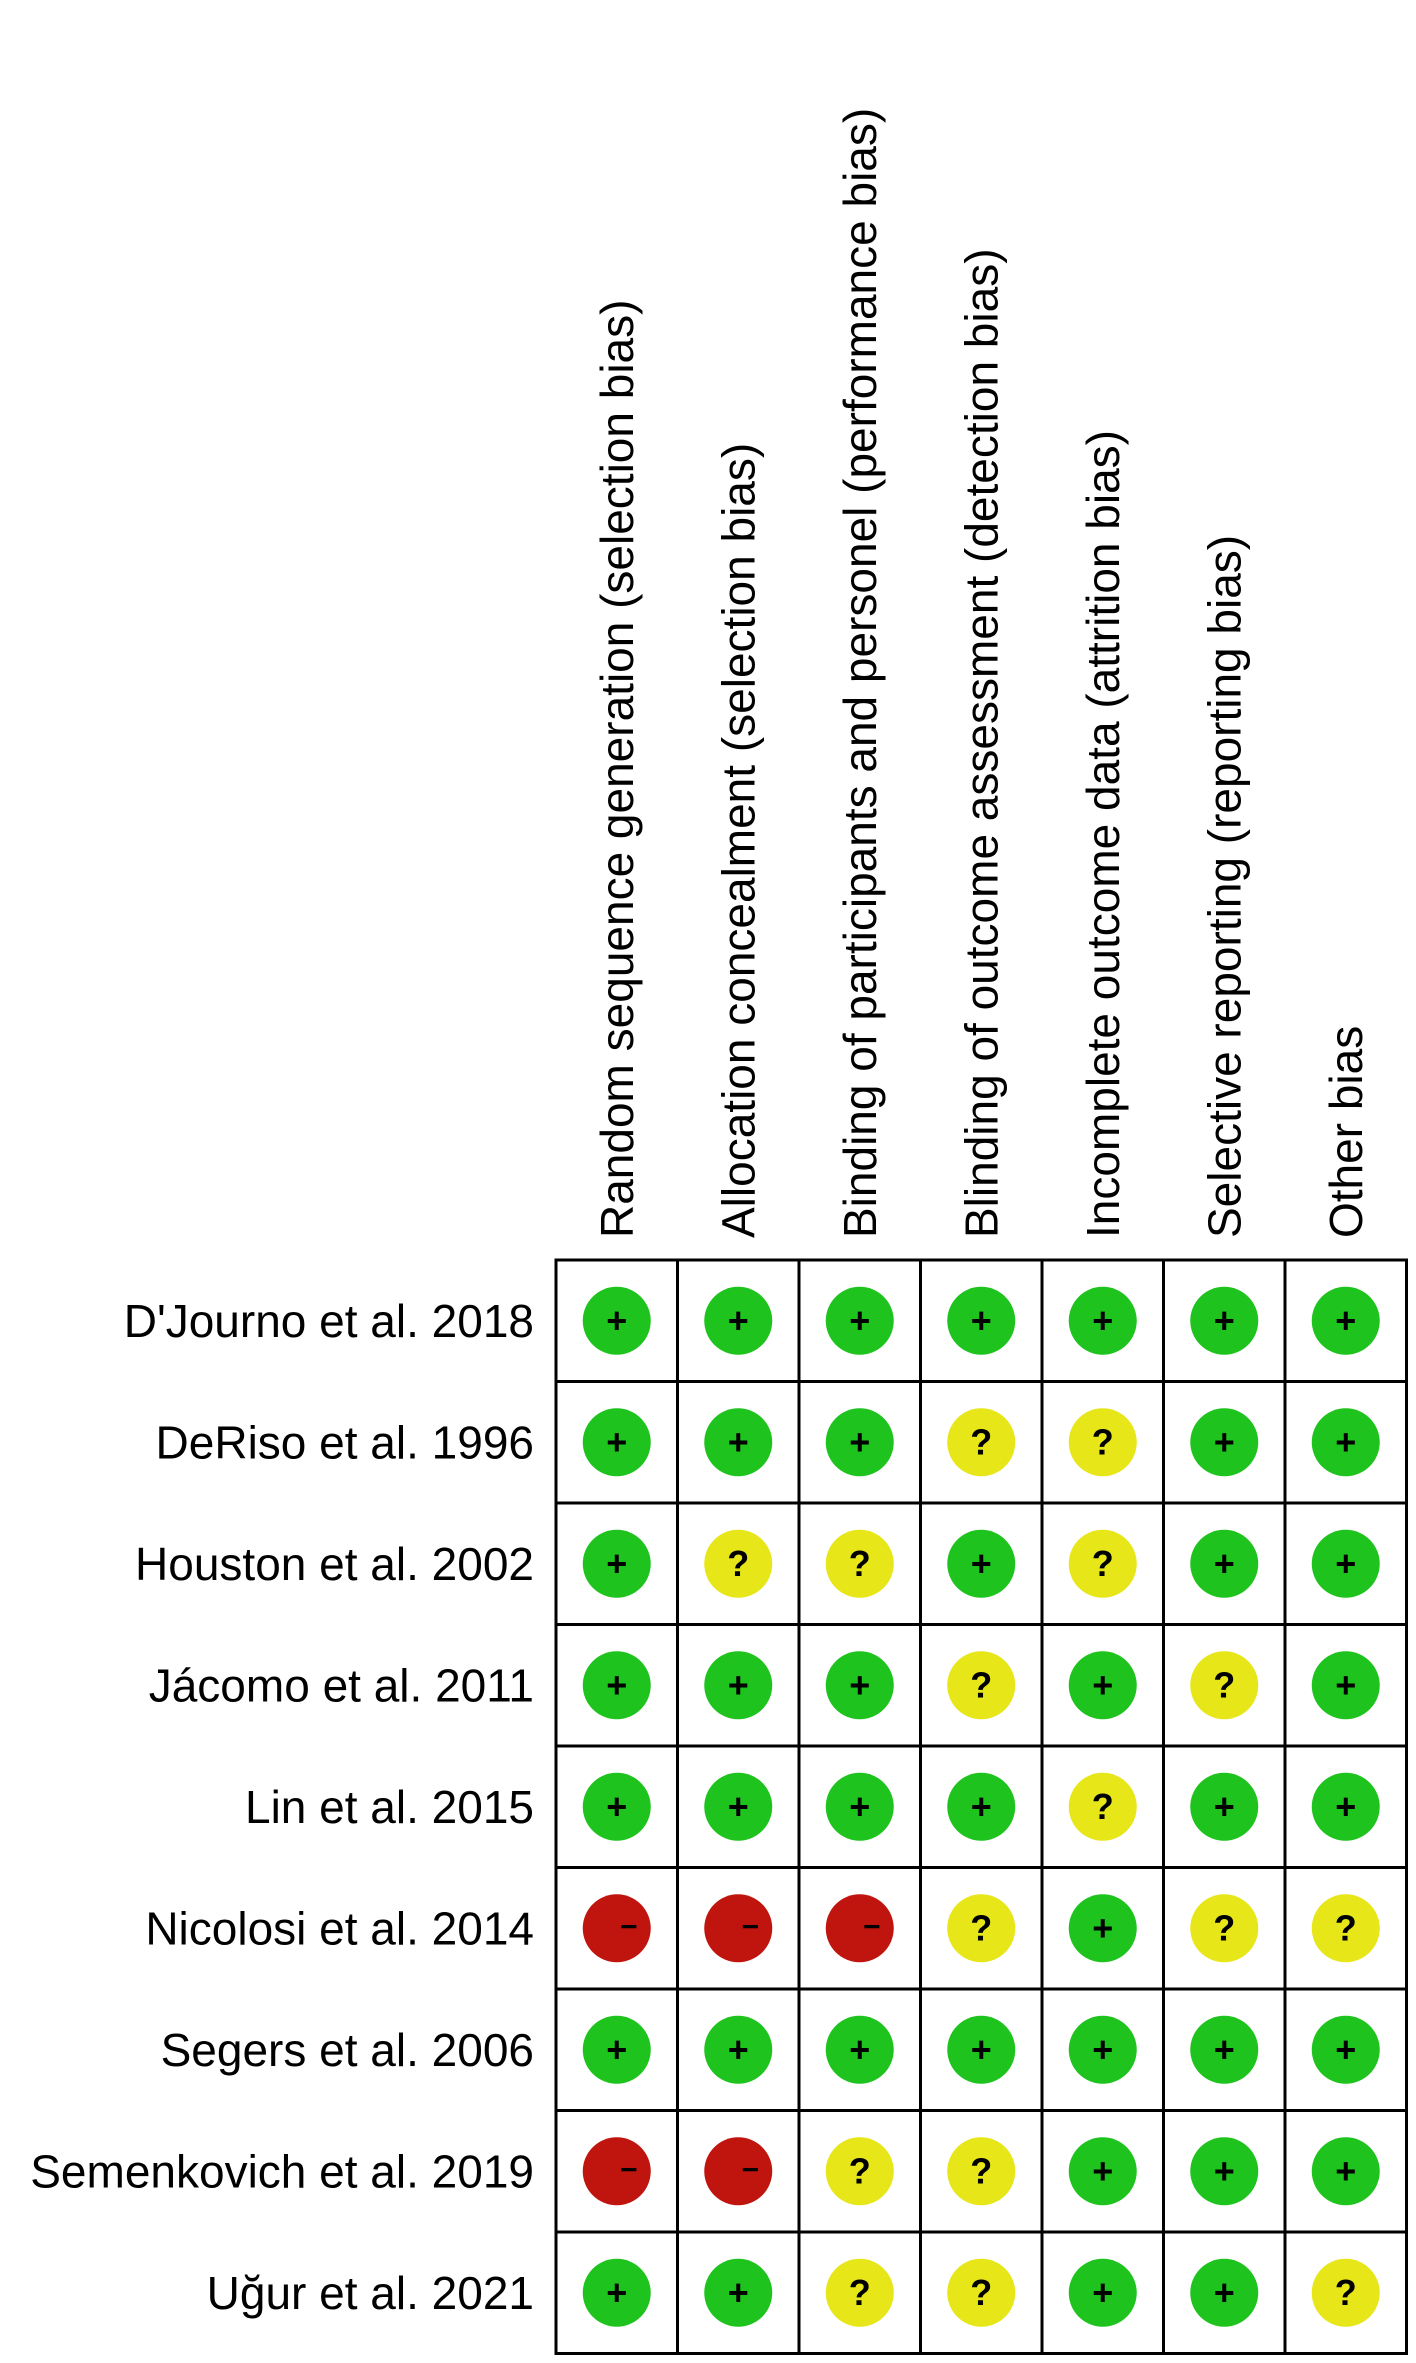  Describe the element at coordinates (345, 1442) in the screenshot. I see `row-label: DeRiso et al. 1996` at that location.